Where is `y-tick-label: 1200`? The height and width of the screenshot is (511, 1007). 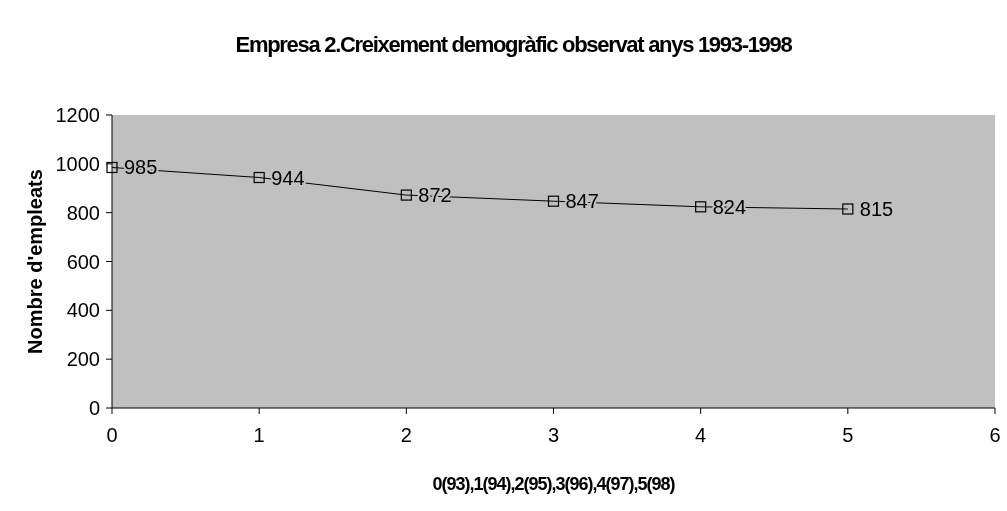
y-tick-label: 1200 is located at coordinates (77, 115).